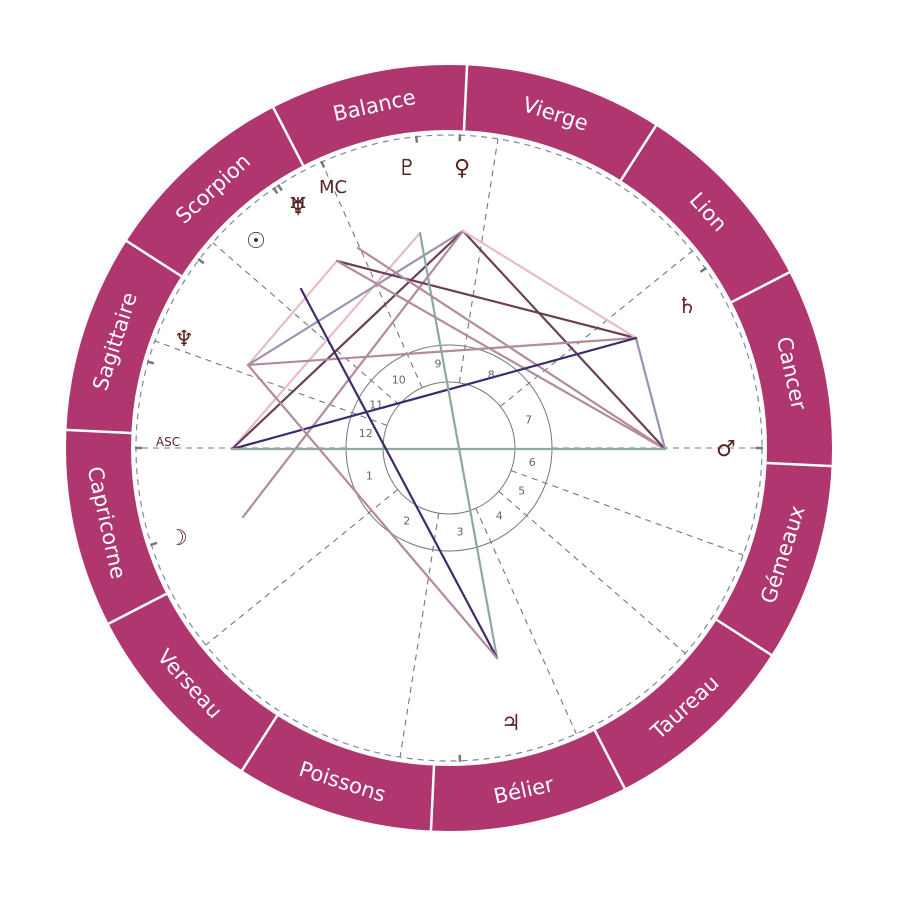 This screenshot has width=897, height=897. Describe the element at coordinates (521, 490) in the screenshot. I see `house-number-5: 5` at that location.